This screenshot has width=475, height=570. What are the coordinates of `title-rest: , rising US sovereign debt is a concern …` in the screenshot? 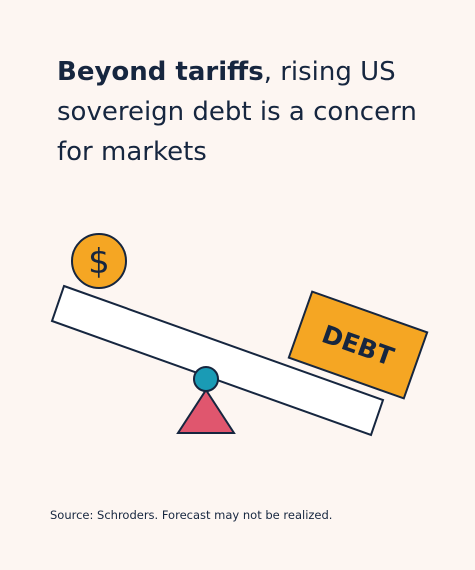 It's located at (237, 112).